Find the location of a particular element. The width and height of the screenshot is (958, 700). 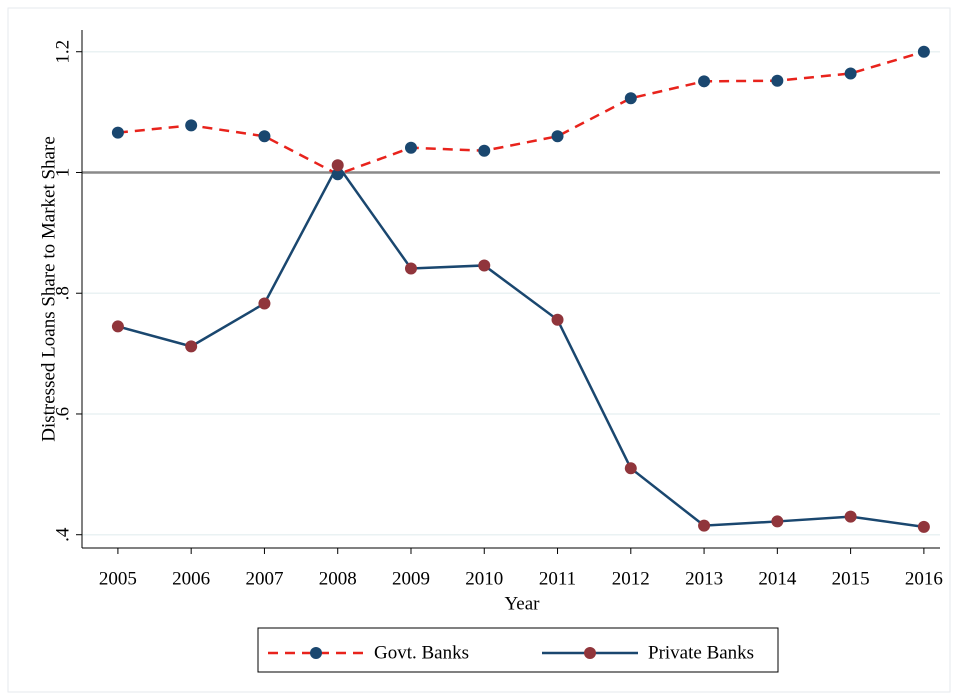

x-tick-label: 2016 is located at coordinates (924, 578).